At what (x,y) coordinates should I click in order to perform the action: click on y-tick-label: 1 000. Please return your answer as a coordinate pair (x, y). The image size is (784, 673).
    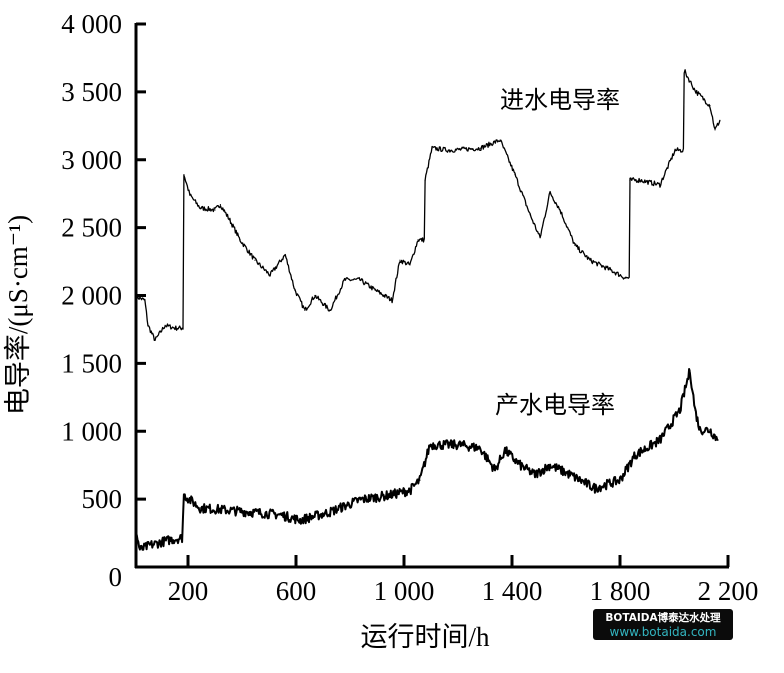
    Looking at the image, I should click on (91, 431).